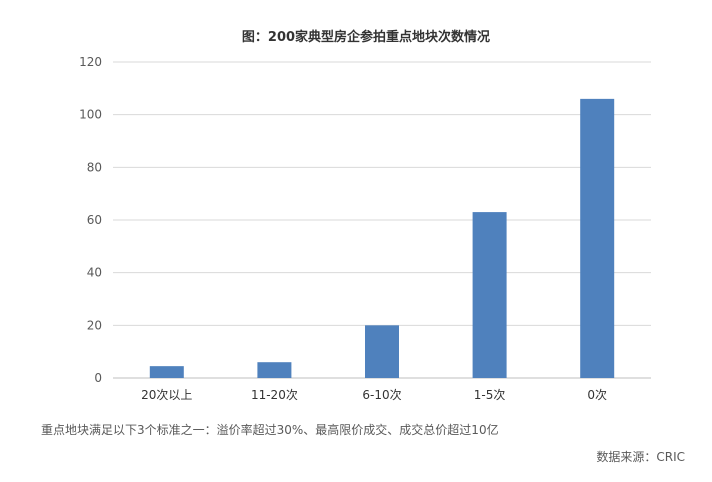 The height and width of the screenshot is (482, 712). I want to click on y-axis-ticks: 0 20 40 60 80 100 120, so click(90, 220).